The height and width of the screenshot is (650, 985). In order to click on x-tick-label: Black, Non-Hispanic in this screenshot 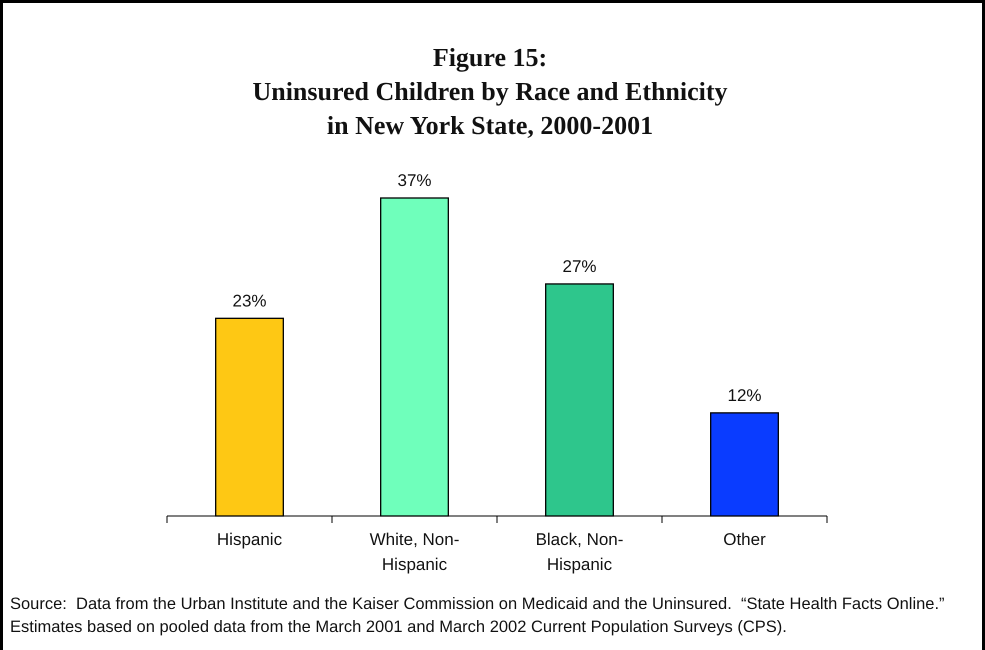, I will do `click(580, 552)`.